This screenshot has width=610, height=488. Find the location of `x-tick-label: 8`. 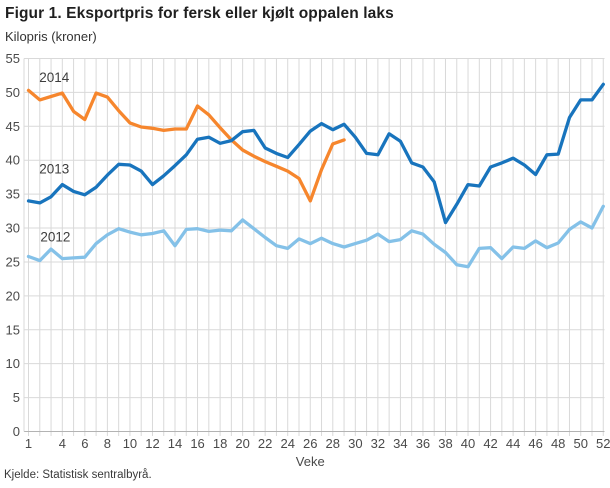

x-tick-label: 8 is located at coordinates (107, 443).